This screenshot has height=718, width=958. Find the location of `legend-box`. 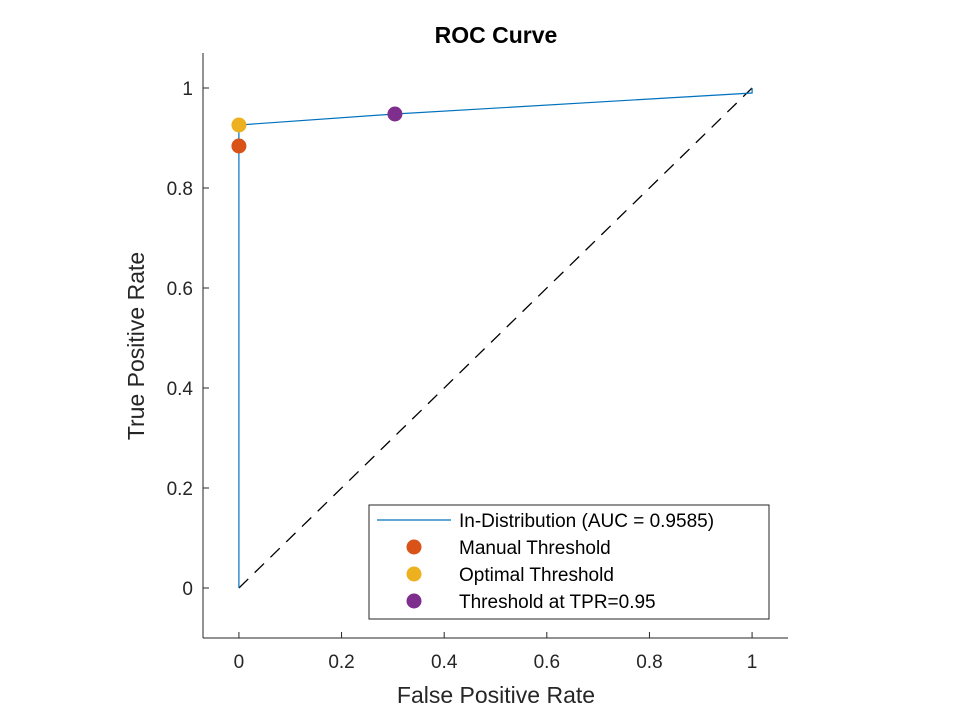

legend-box is located at coordinates (569, 562).